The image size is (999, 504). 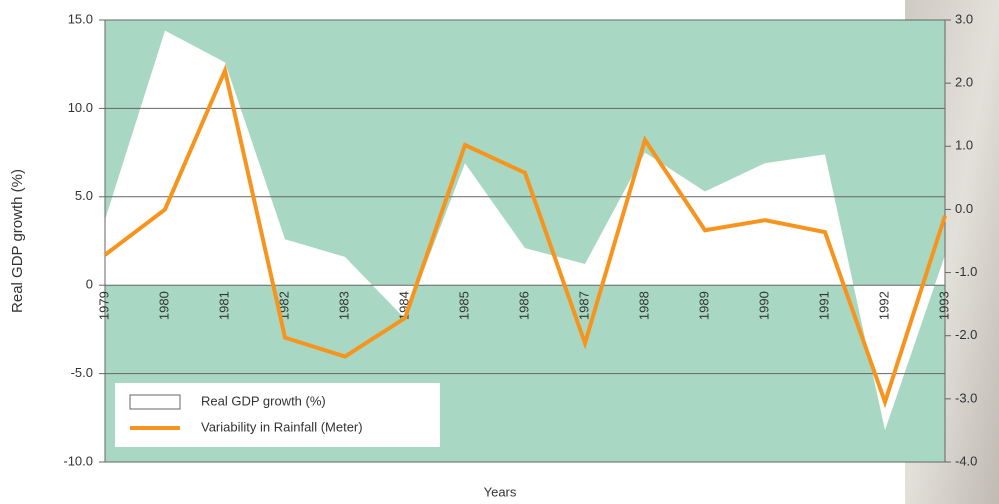 What do you see at coordinates (703, 305) in the screenshot?
I see `x-tick-label: 1989` at bounding box center [703, 305].